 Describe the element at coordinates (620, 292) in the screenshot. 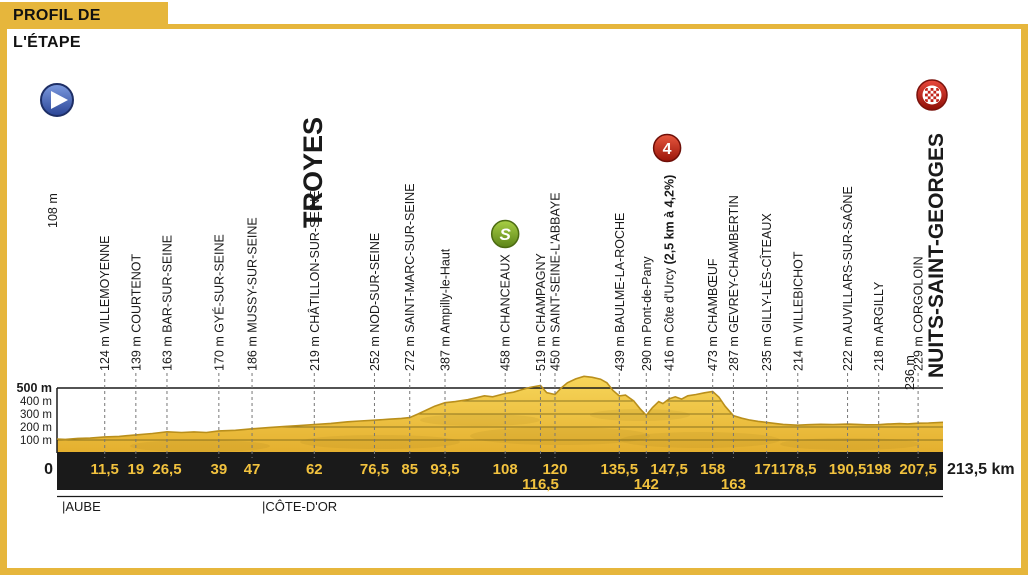

I see `waypoint-label: 439 m BAULME-LA-ROCHE` at that location.